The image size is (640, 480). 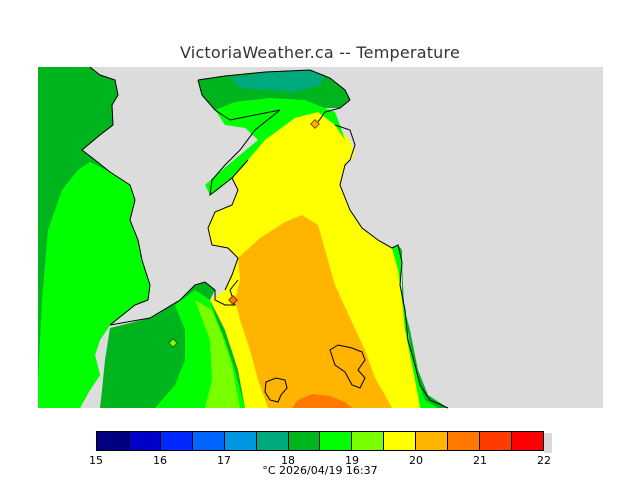 I want to click on station-west-marker, so click(x=173, y=343).